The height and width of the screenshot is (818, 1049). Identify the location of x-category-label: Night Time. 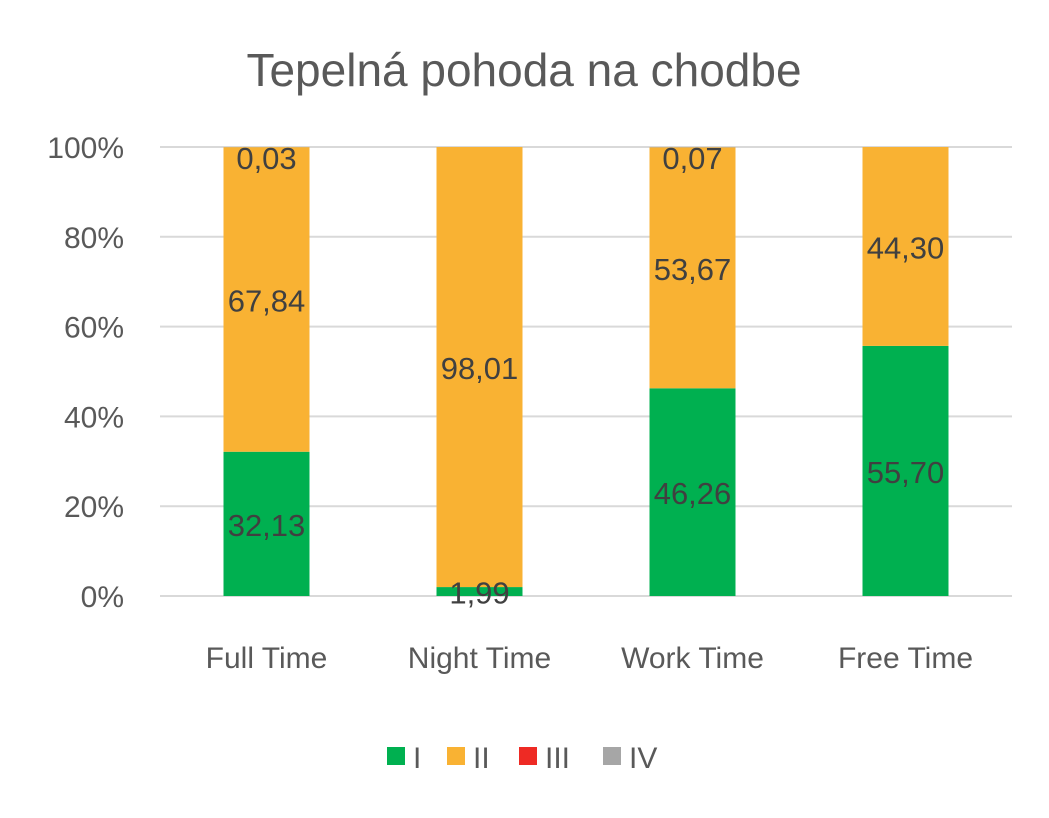
(479, 658).